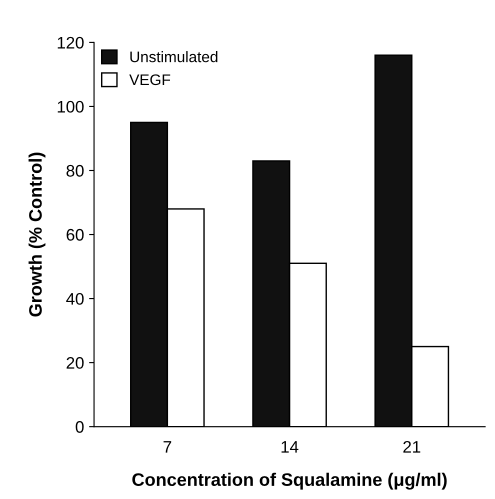  Describe the element at coordinates (168, 447) in the screenshot. I see `x-tick-label: 7` at that location.